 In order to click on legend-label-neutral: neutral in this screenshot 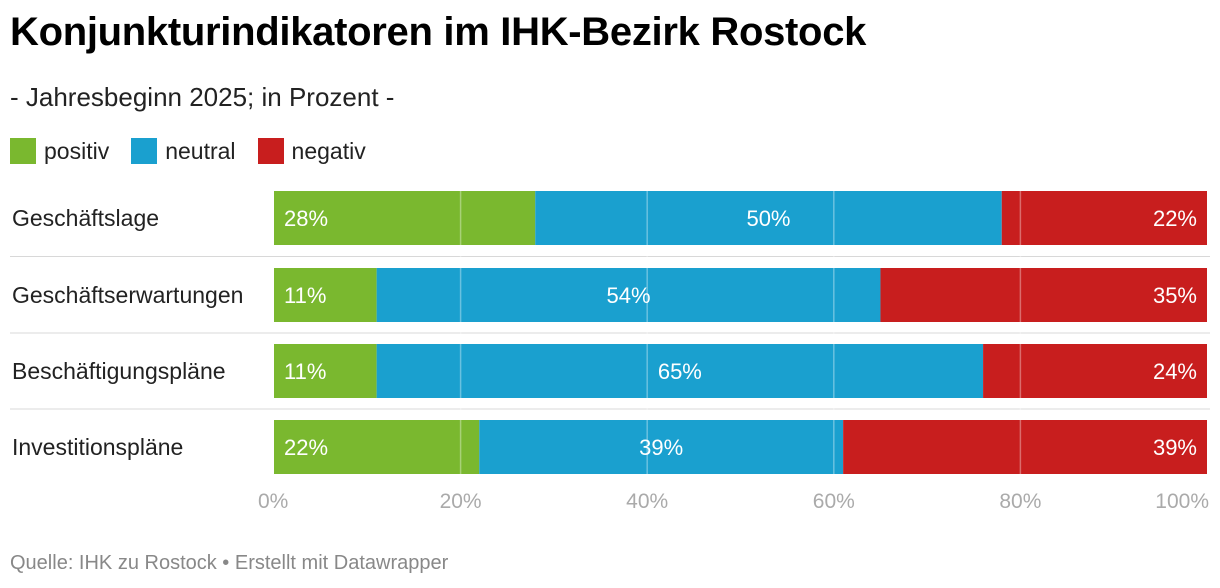, I will do `click(200, 150)`.